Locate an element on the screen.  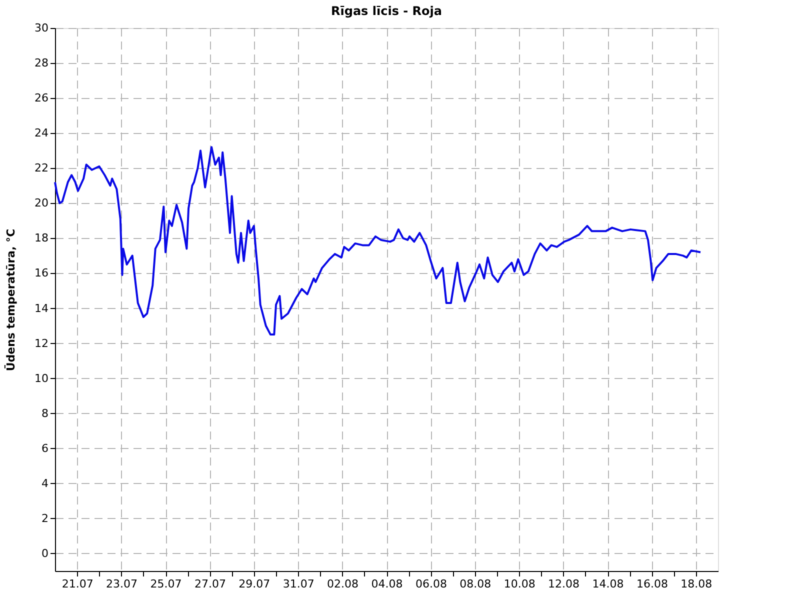
y-tick-label: 18 is located at coordinates (41, 238).